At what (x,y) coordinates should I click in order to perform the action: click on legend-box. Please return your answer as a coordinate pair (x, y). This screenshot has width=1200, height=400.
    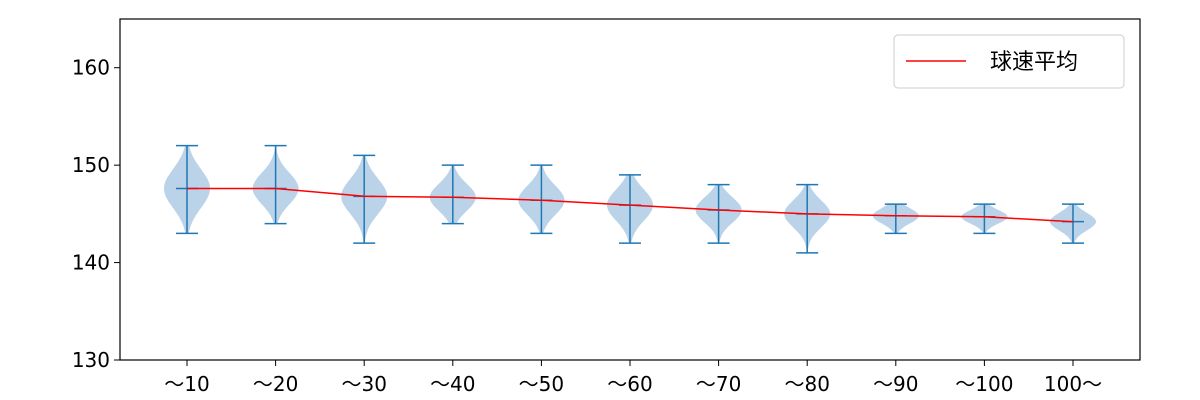
    Looking at the image, I should click on (1009, 61).